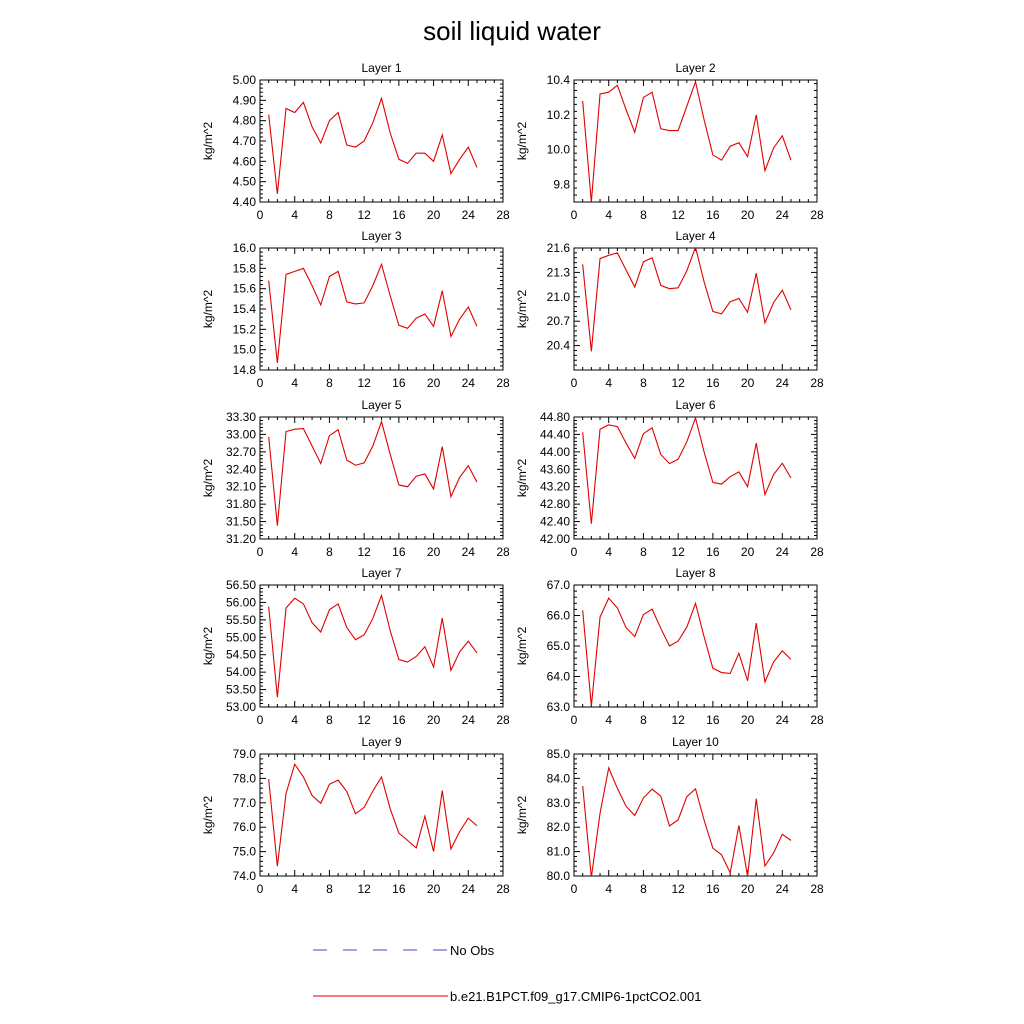  I want to click on panel-title: Layer 9, so click(381, 742).